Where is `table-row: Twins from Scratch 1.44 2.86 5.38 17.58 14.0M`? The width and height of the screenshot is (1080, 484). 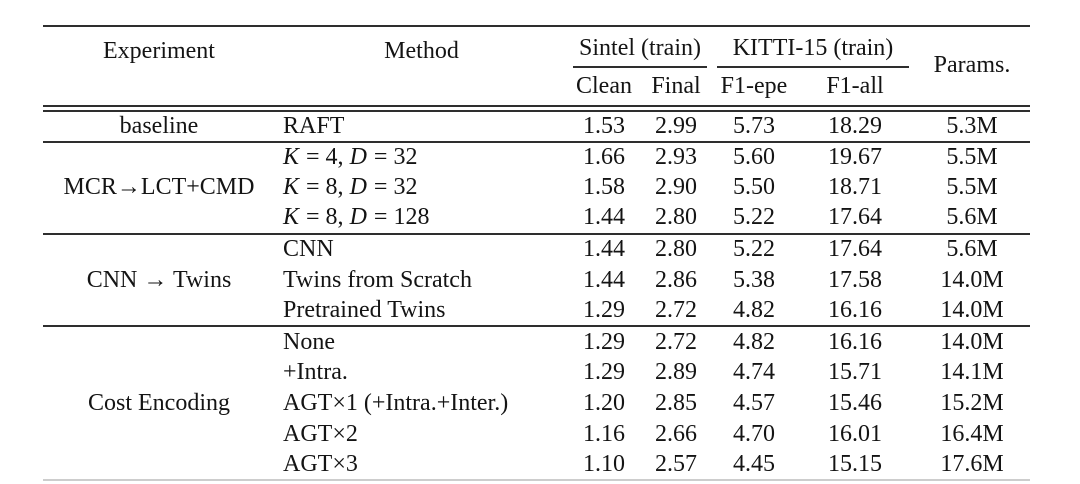
table-row: Twins from Scratch 1.44 2.86 5.38 17.58 14.0M is located at coordinates (536, 280).